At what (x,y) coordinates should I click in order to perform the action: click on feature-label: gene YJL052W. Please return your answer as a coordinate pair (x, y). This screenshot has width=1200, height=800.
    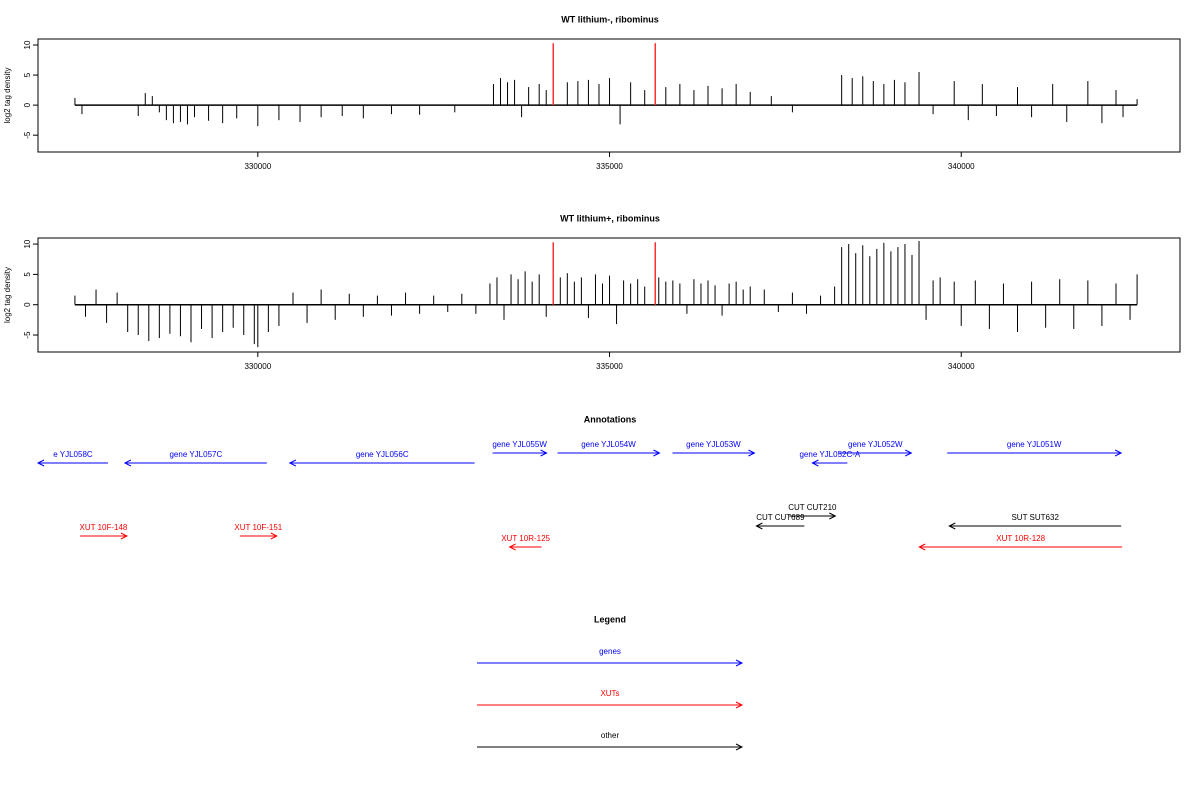
    Looking at the image, I should click on (875, 444).